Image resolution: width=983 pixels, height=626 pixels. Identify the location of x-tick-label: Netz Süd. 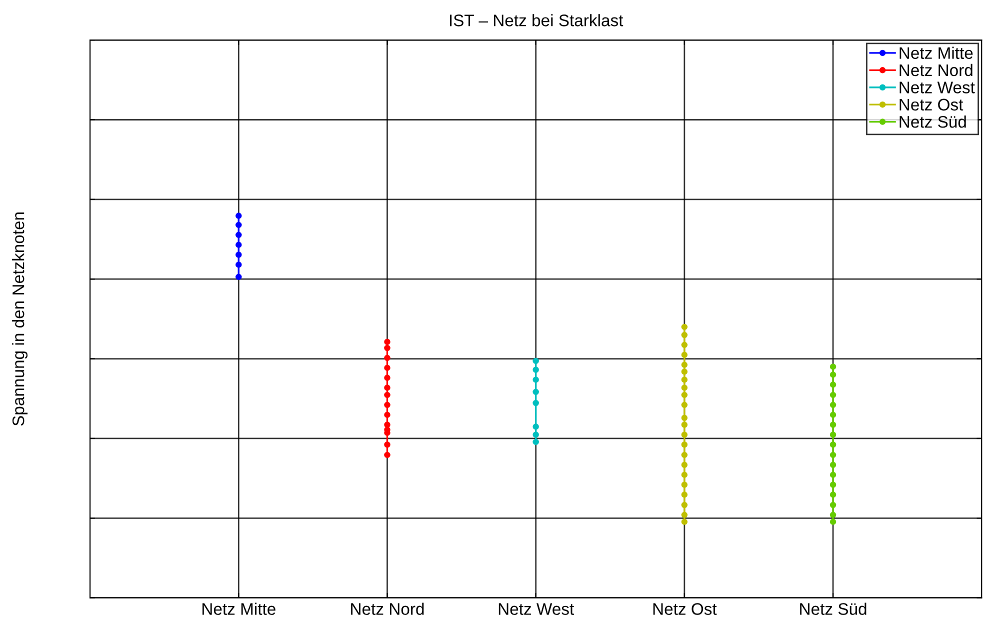
(833, 608).